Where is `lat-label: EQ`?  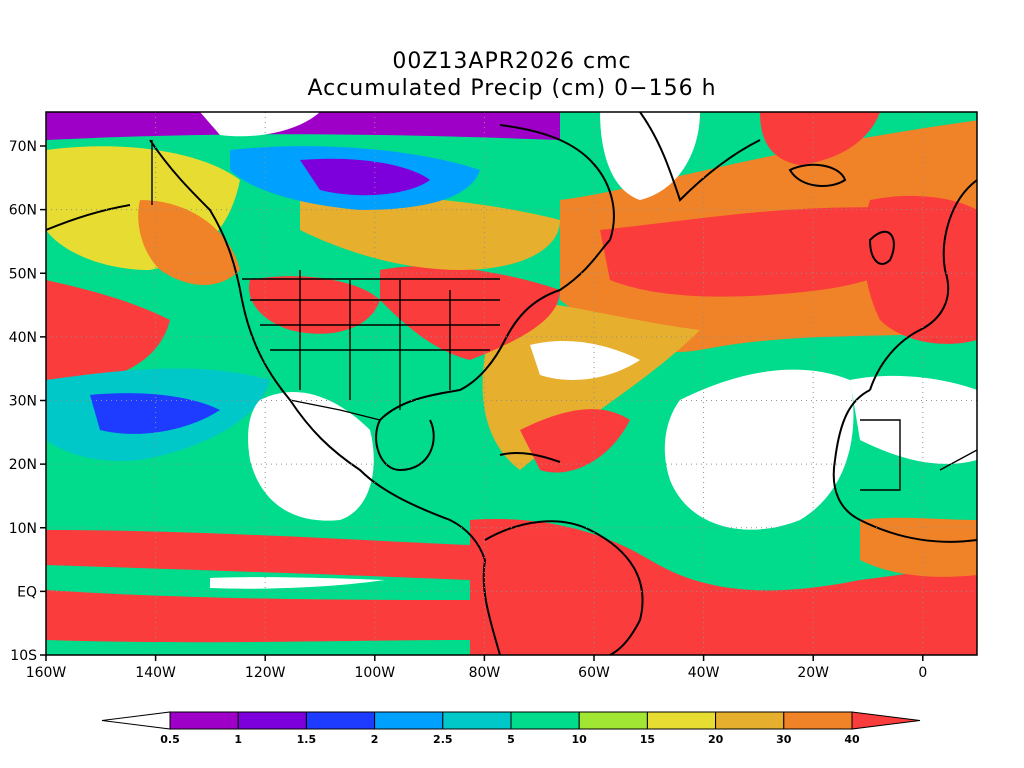
lat-label: EQ is located at coordinates (27, 592).